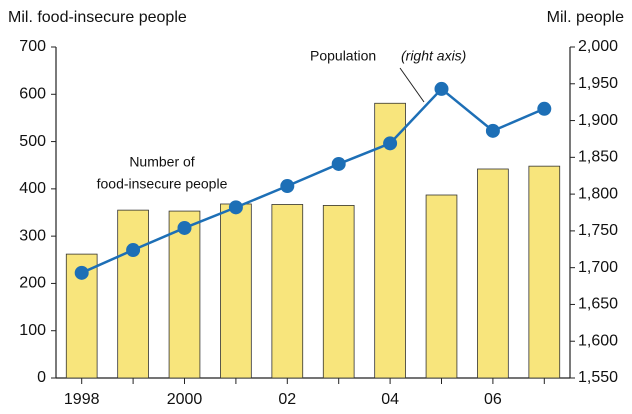 This screenshot has width=632, height=414. I want to click on y-tick-label: 400, so click(32, 188).